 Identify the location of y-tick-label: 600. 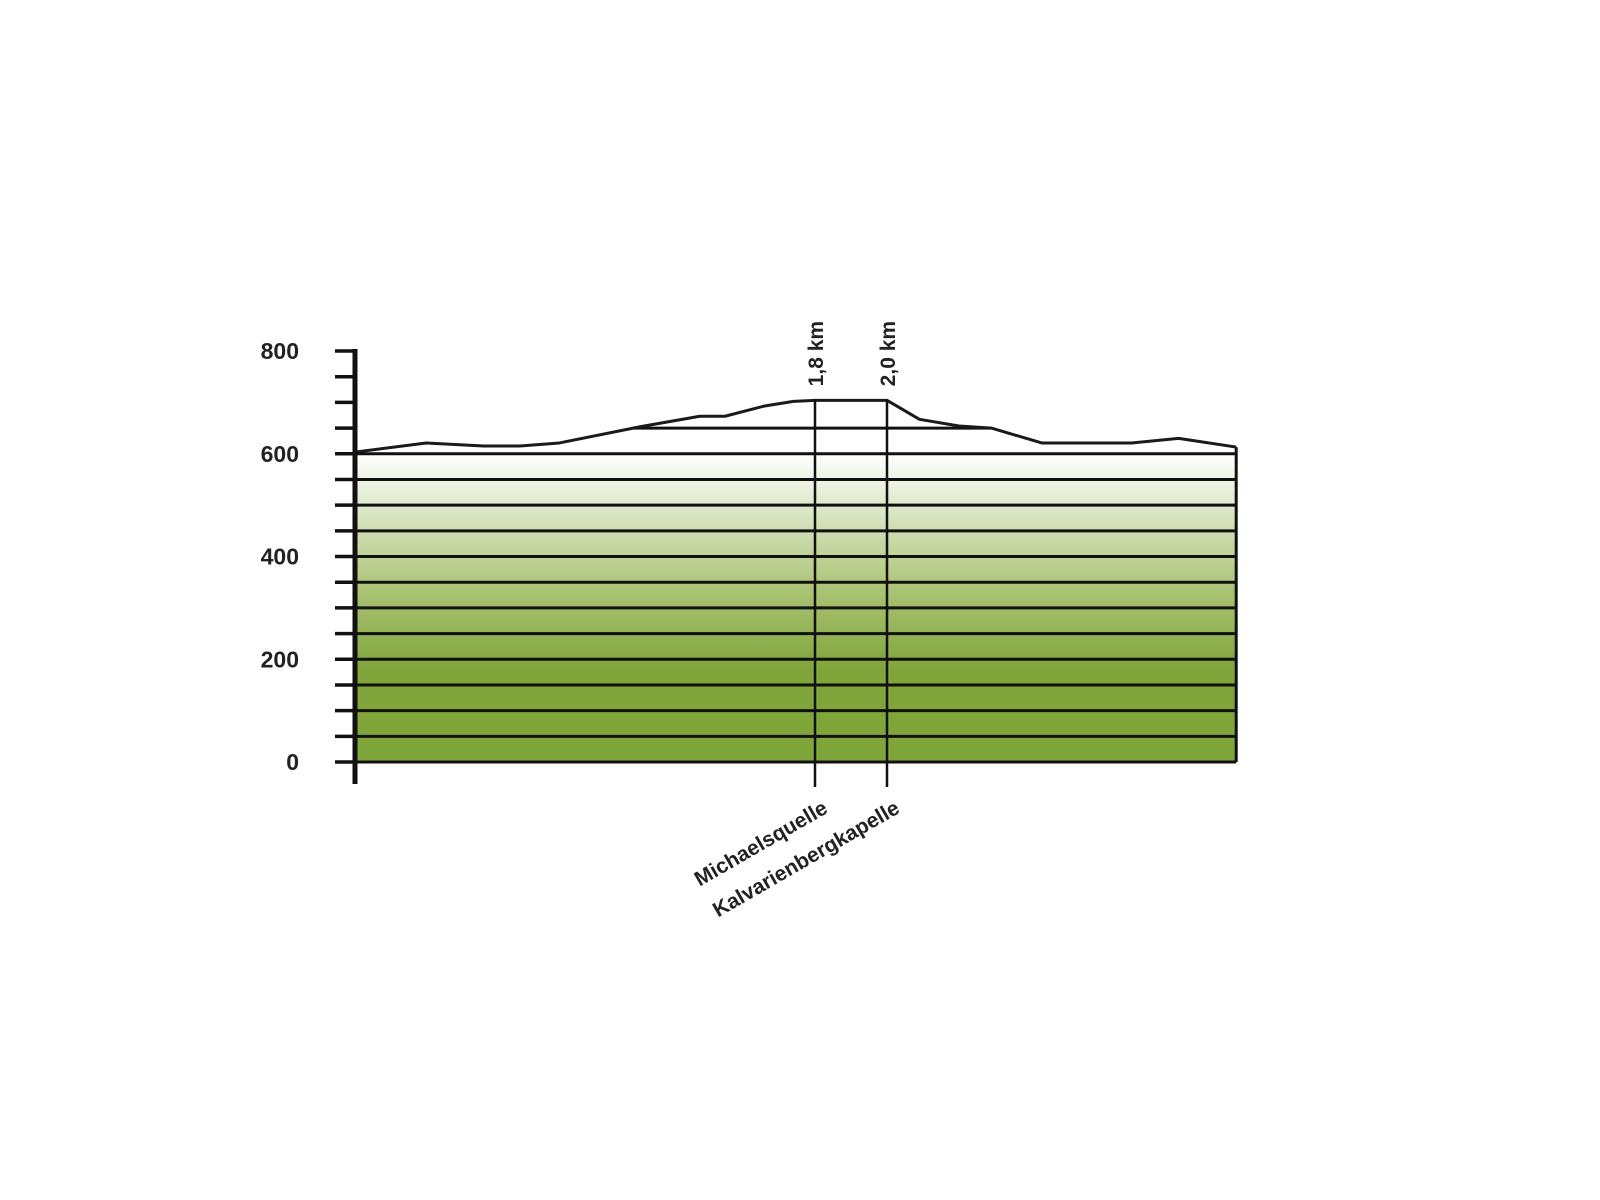
(280, 454).